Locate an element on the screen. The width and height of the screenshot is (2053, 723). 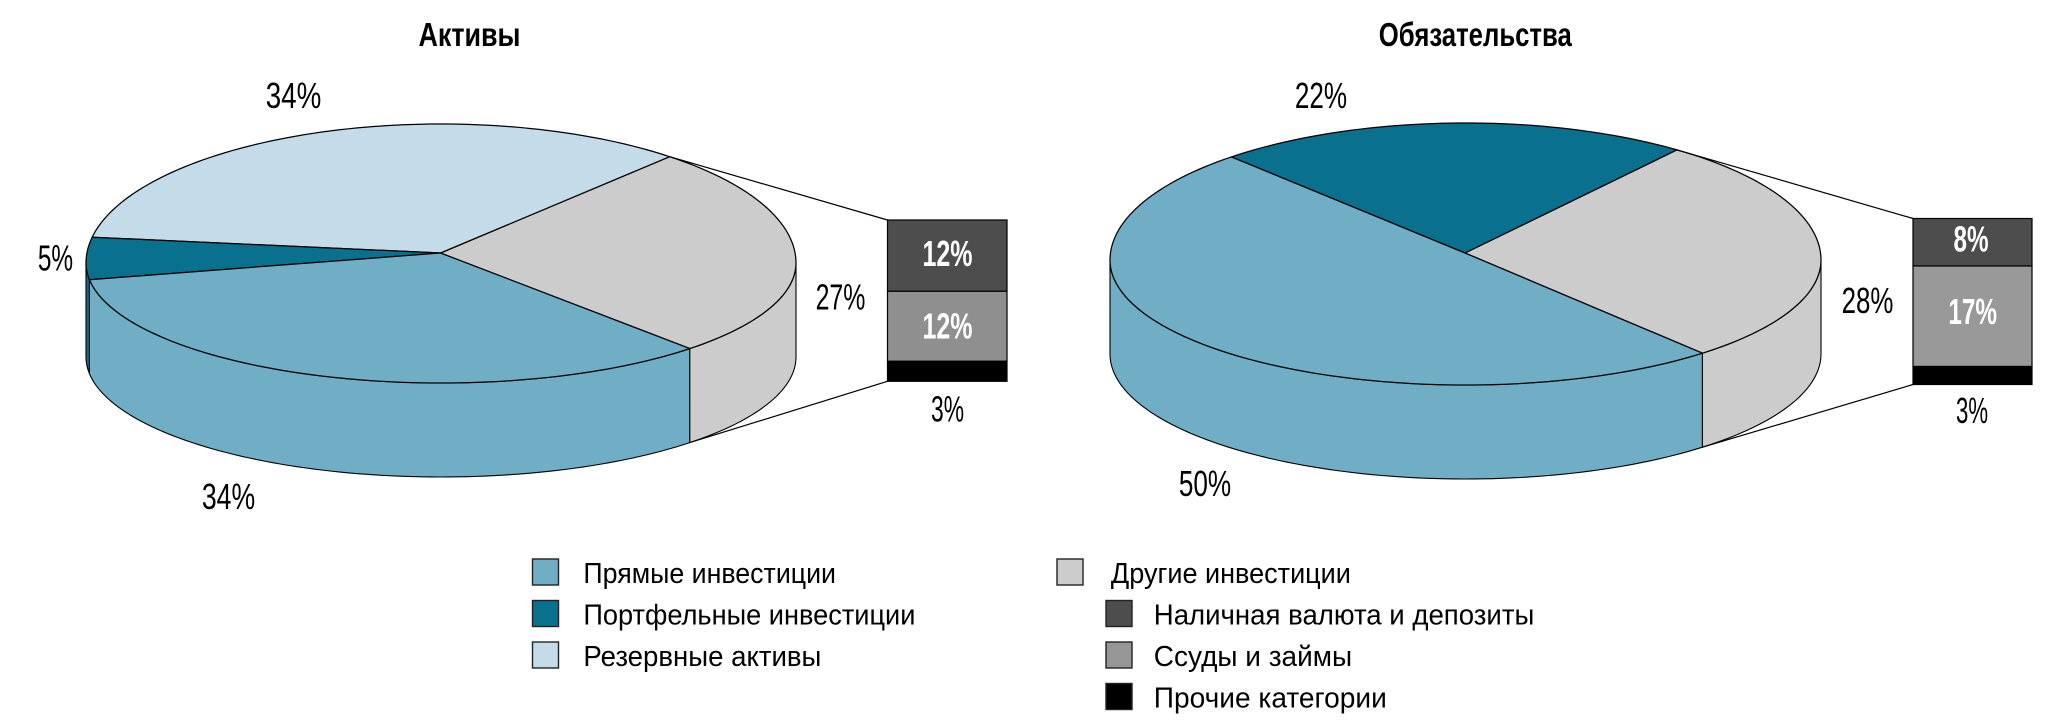
svg-text: Другие инвестиции is located at coordinates (1231, 574).